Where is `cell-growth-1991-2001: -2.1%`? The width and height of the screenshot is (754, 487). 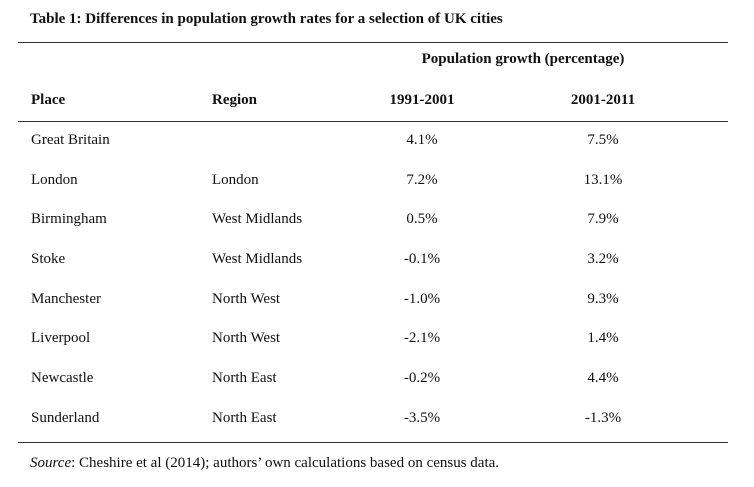
cell-growth-1991-2001: -2.1% is located at coordinates (422, 338).